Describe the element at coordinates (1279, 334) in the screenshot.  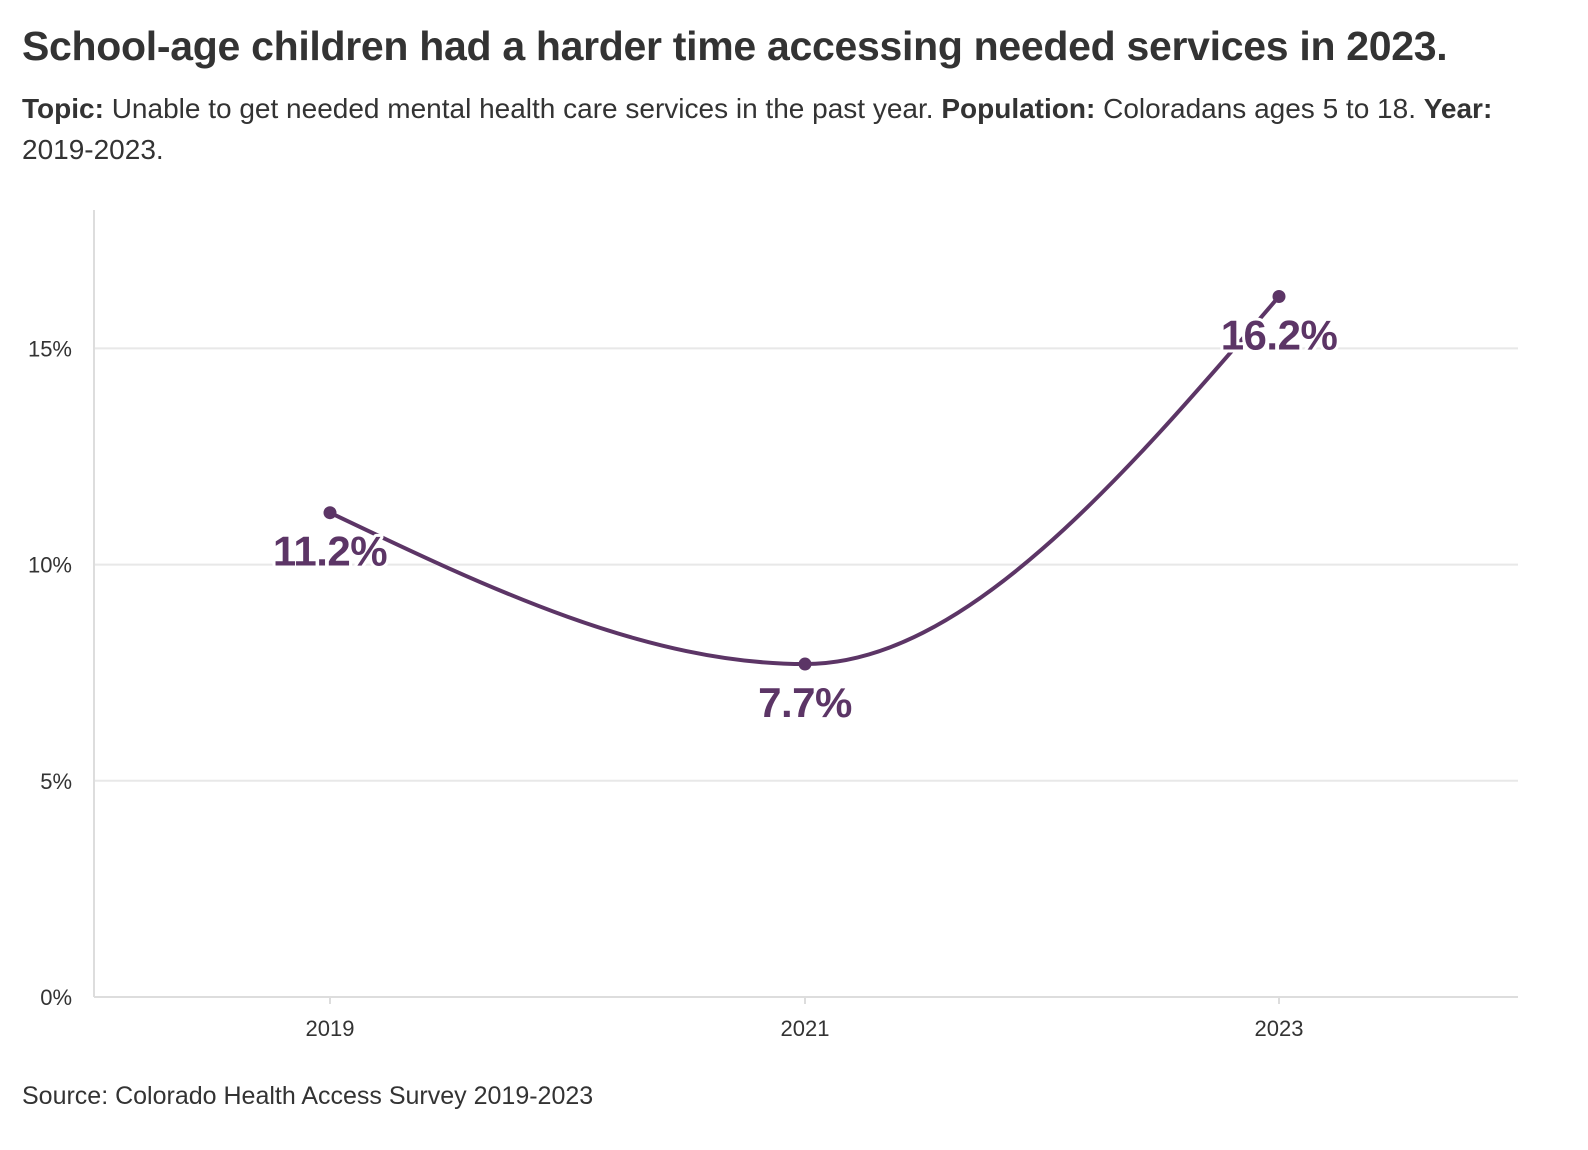
I see `data-label-2023: 16.2%` at that location.